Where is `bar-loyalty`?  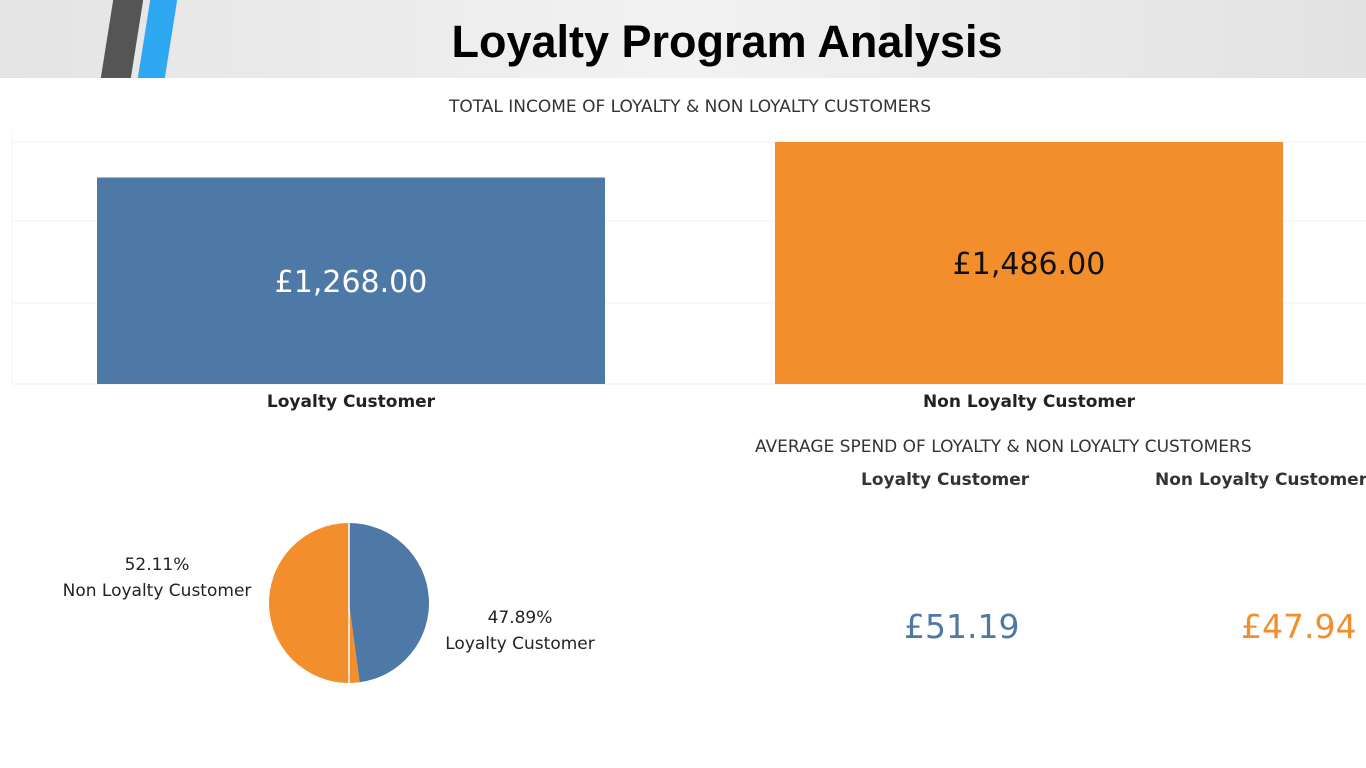
bar-loyalty is located at coordinates (351, 280).